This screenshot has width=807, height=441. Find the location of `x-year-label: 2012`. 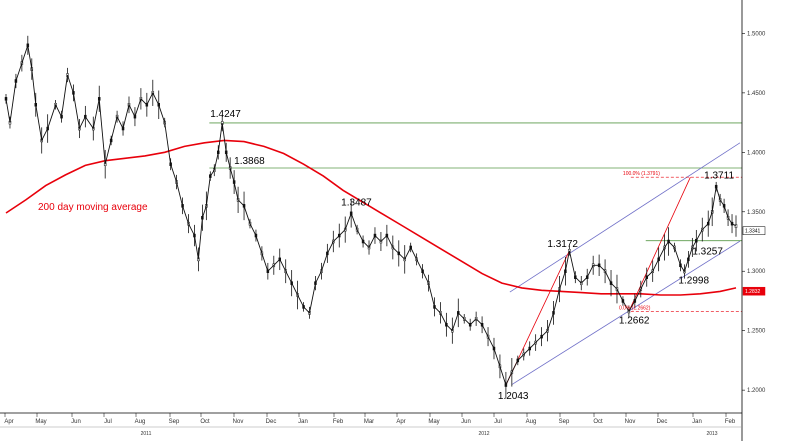

x-year-label: 2012 is located at coordinates (483, 434).